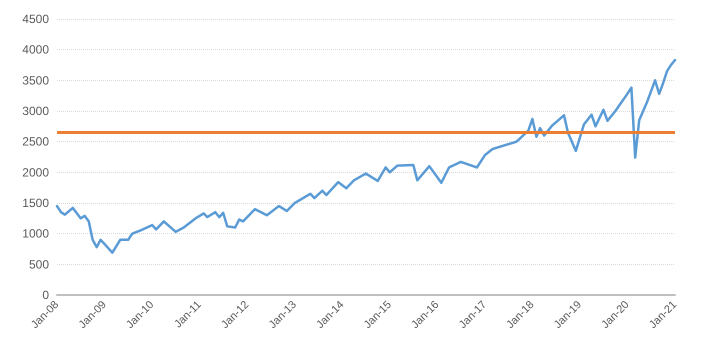 Image resolution: width=708 pixels, height=358 pixels. What do you see at coordinates (46, 295) in the screenshot?
I see `y-tick-label: 0` at bounding box center [46, 295].